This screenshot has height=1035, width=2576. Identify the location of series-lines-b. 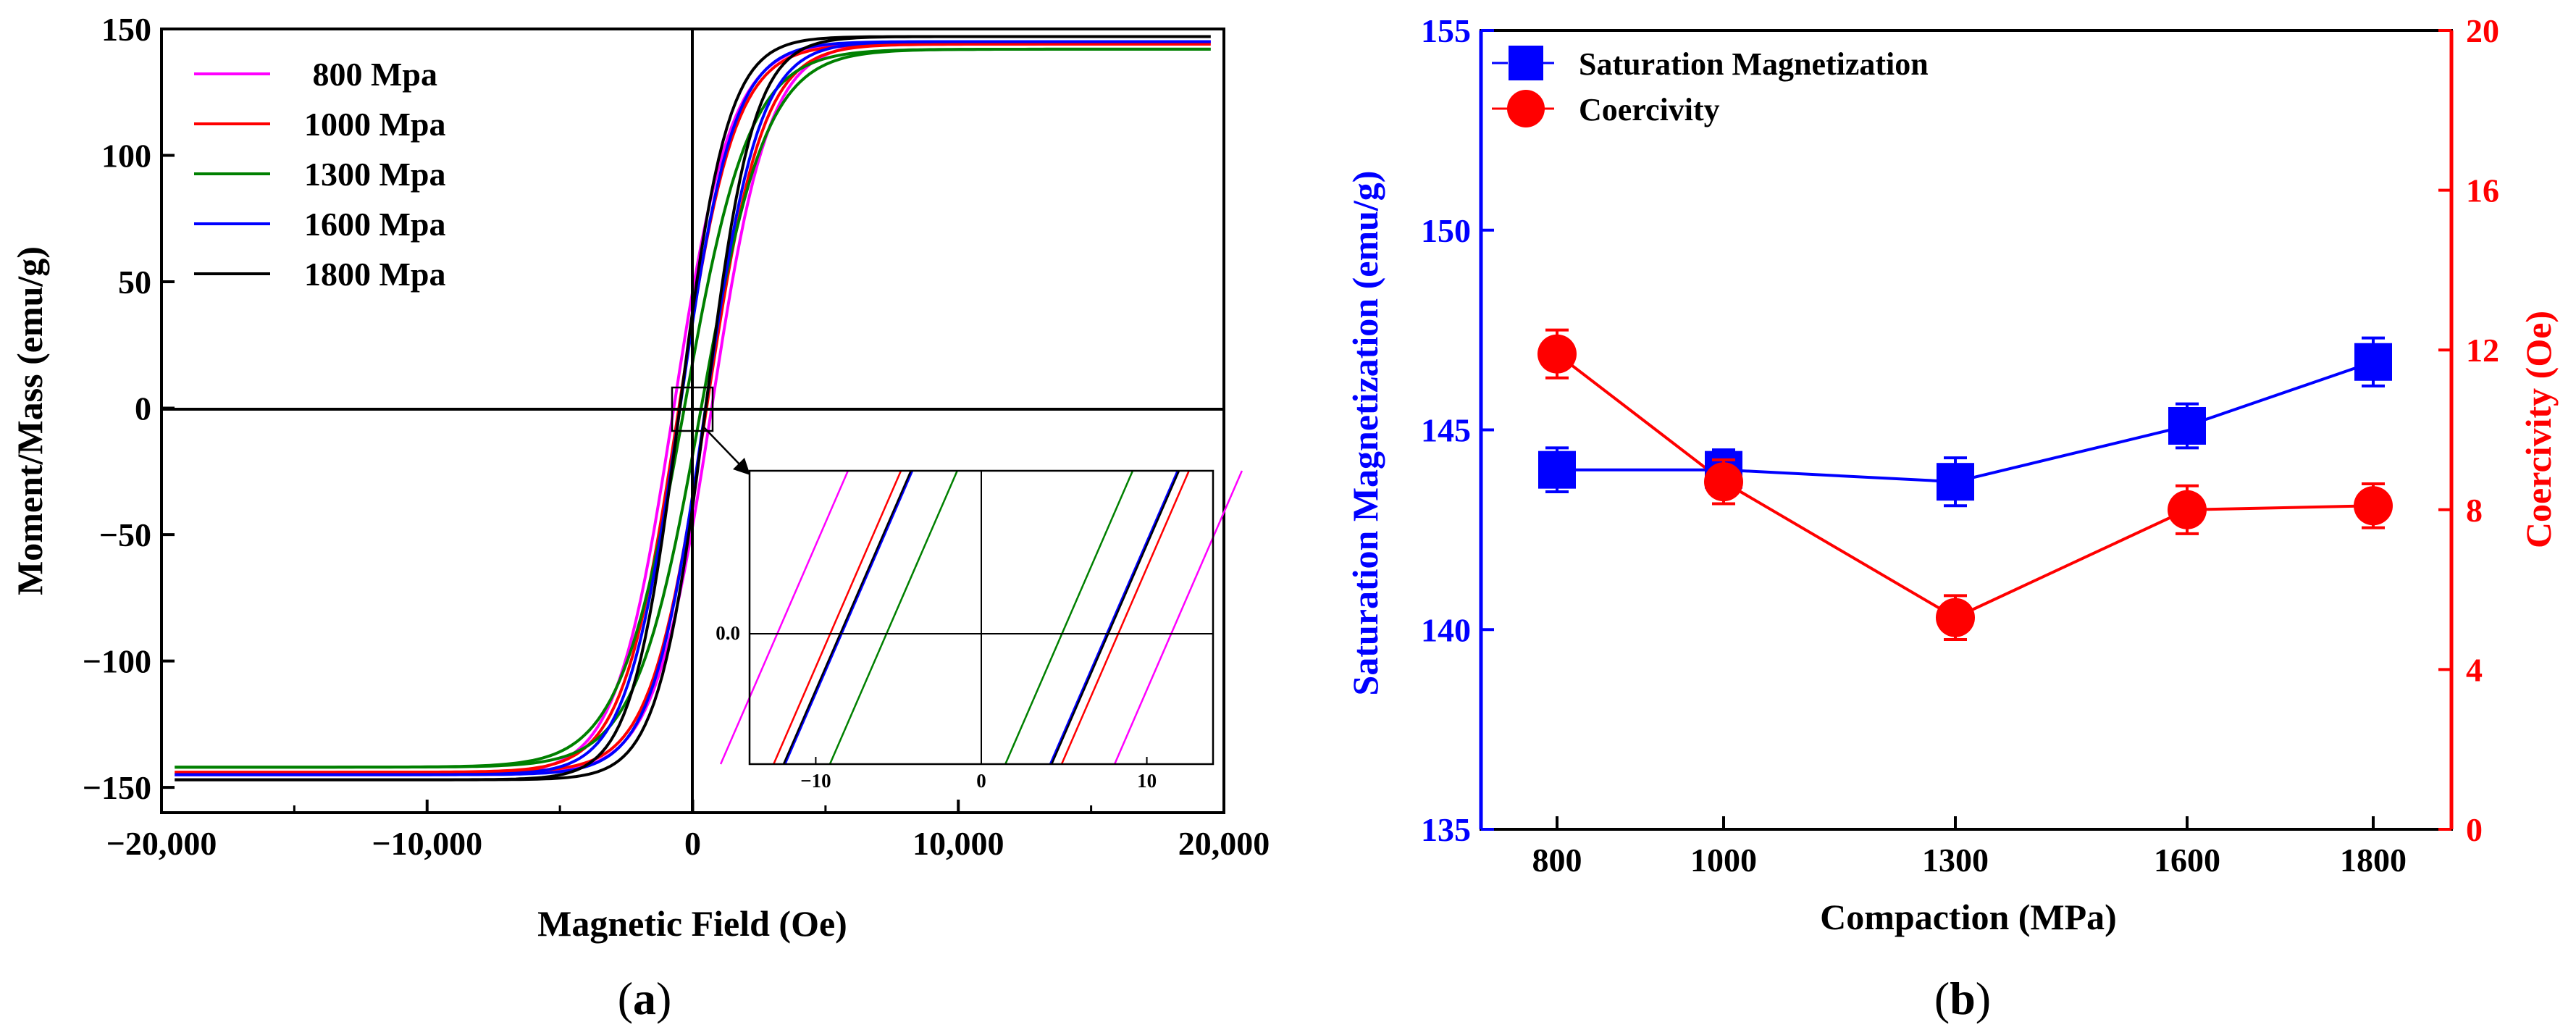
(1965, 485).